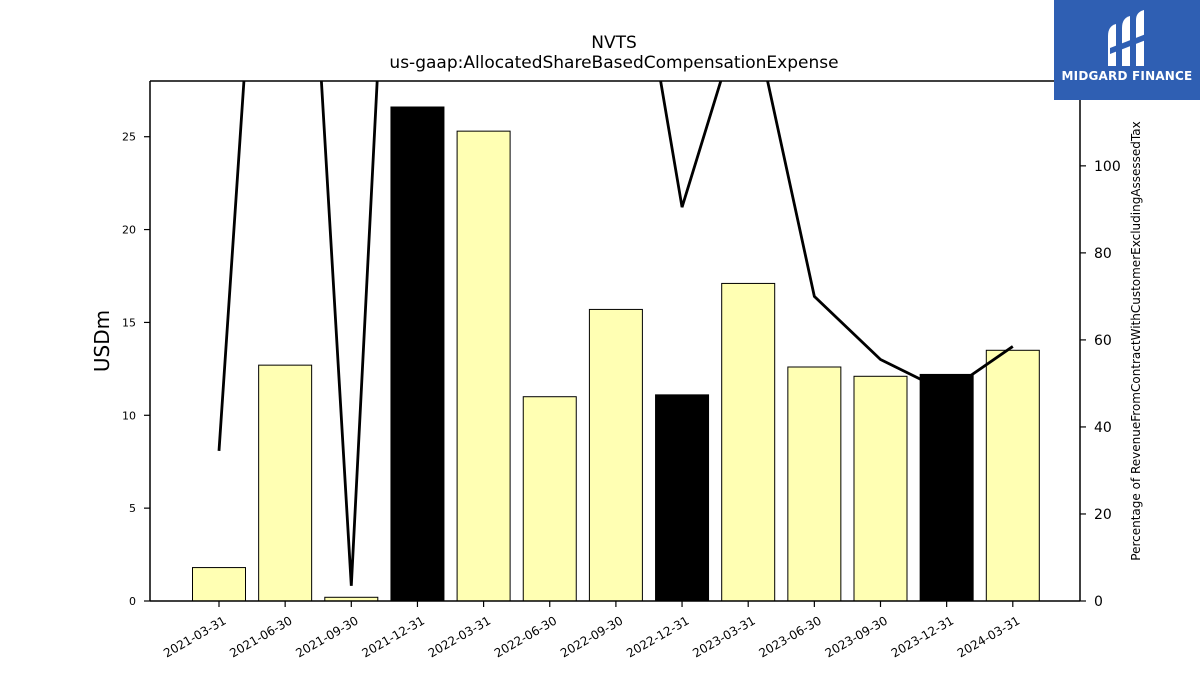  What do you see at coordinates (194, 636) in the screenshot?
I see `x-tick-label: 2021-03-31` at bounding box center [194, 636].